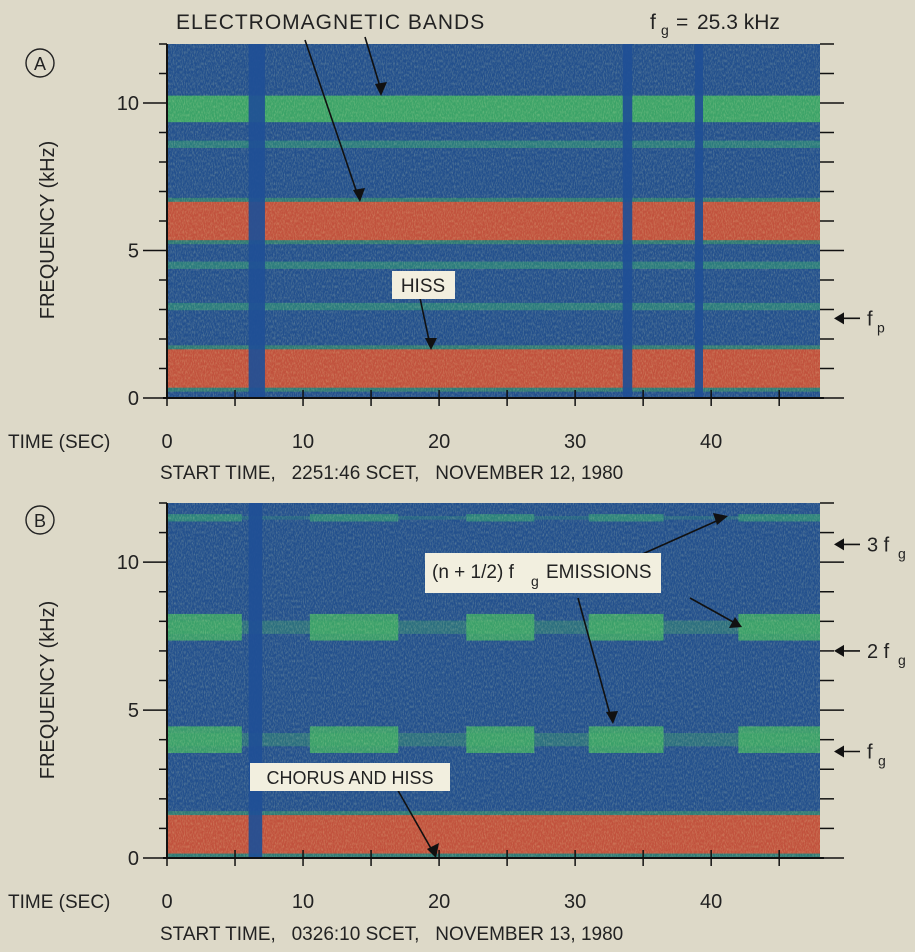 The image size is (915, 952). I want to click on annotation-arrows-a, so click(367, 191).